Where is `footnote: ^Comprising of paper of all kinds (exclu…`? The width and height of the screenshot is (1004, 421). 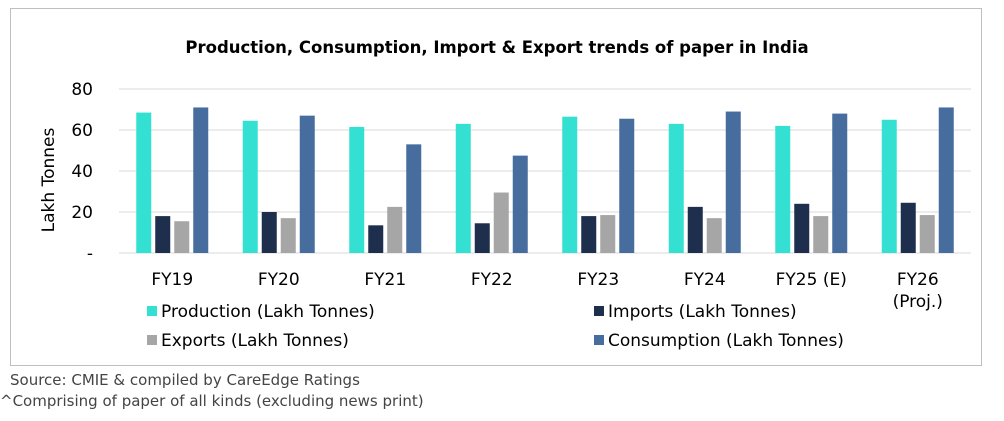 footnote: ^Comprising of paper of all kinds (exclu… is located at coordinates (212, 401).